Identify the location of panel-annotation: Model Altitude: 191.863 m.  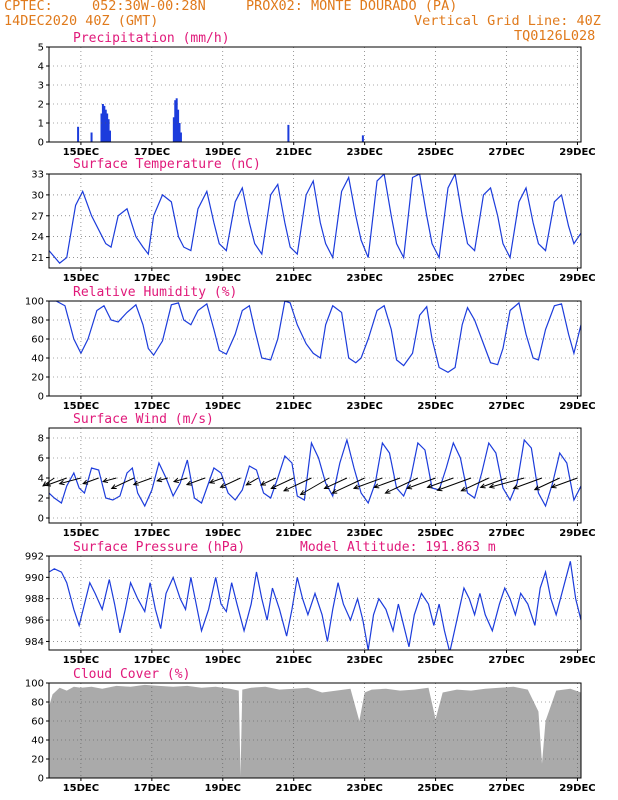
(398, 547).